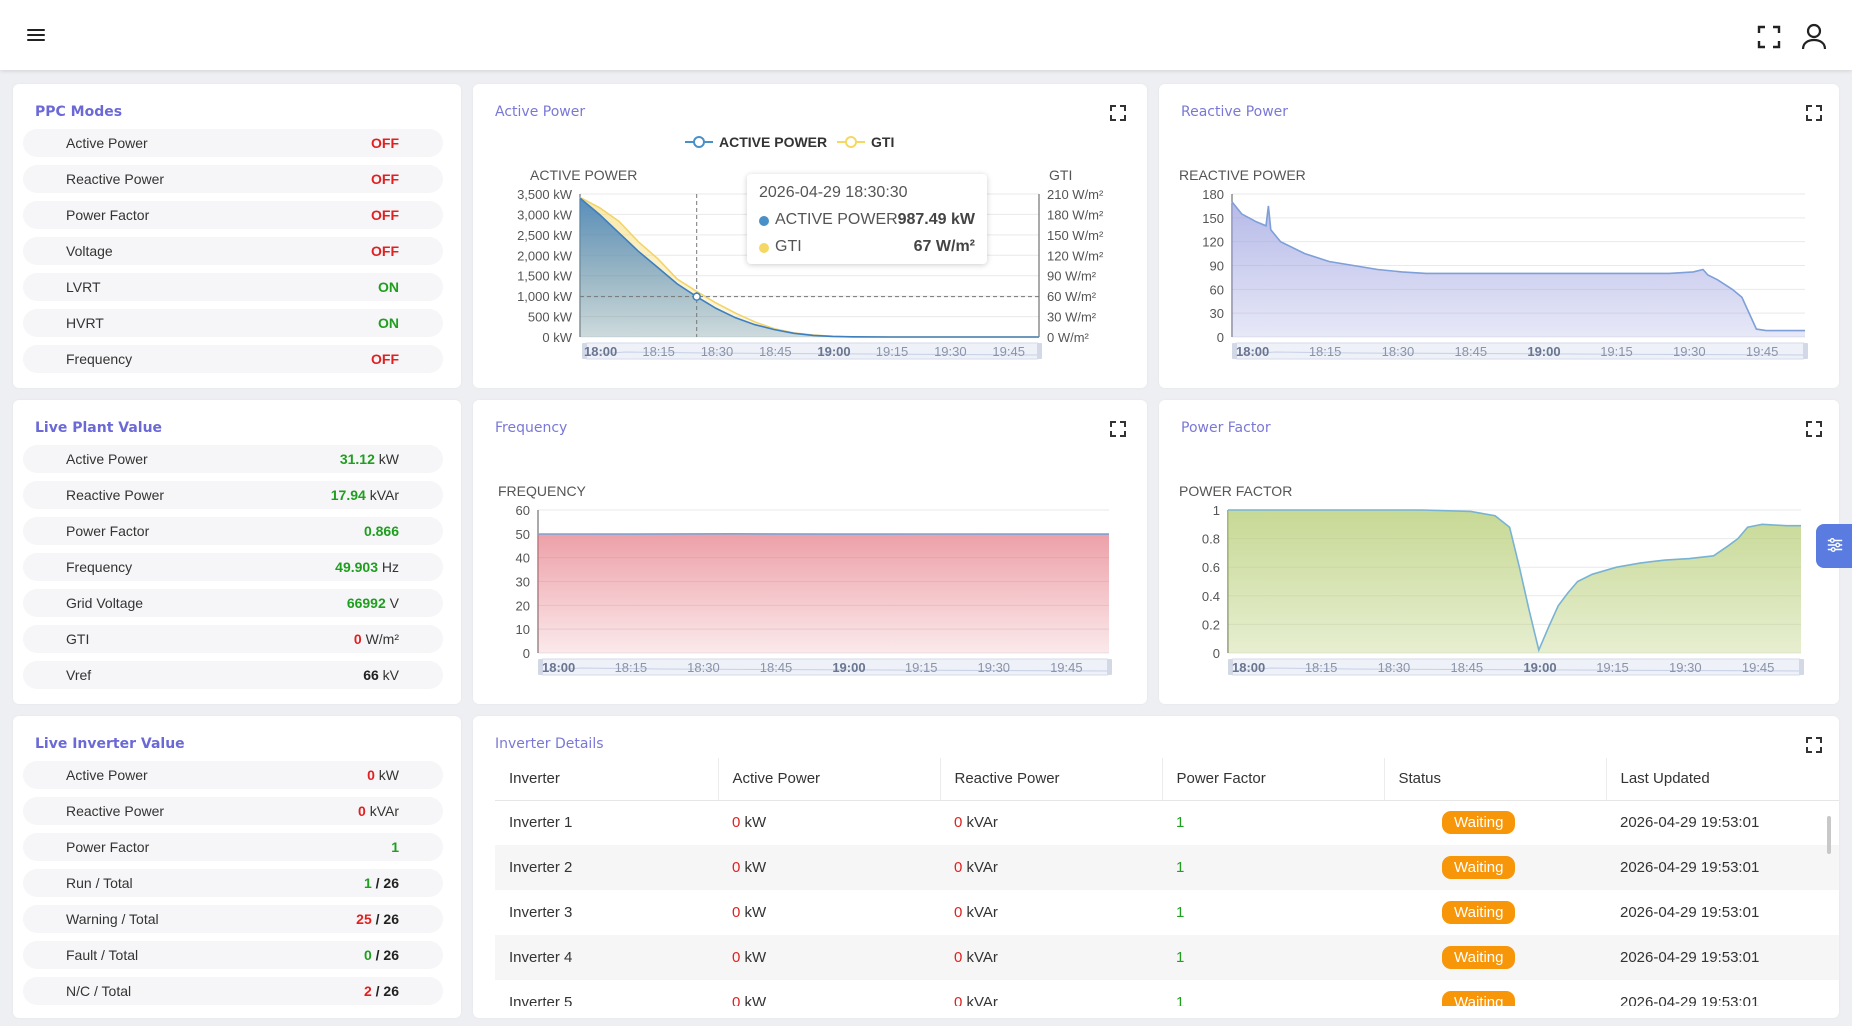  What do you see at coordinates (115, 179) in the screenshot?
I see `row-label: Reactive Power` at bounding box center [115, 179].